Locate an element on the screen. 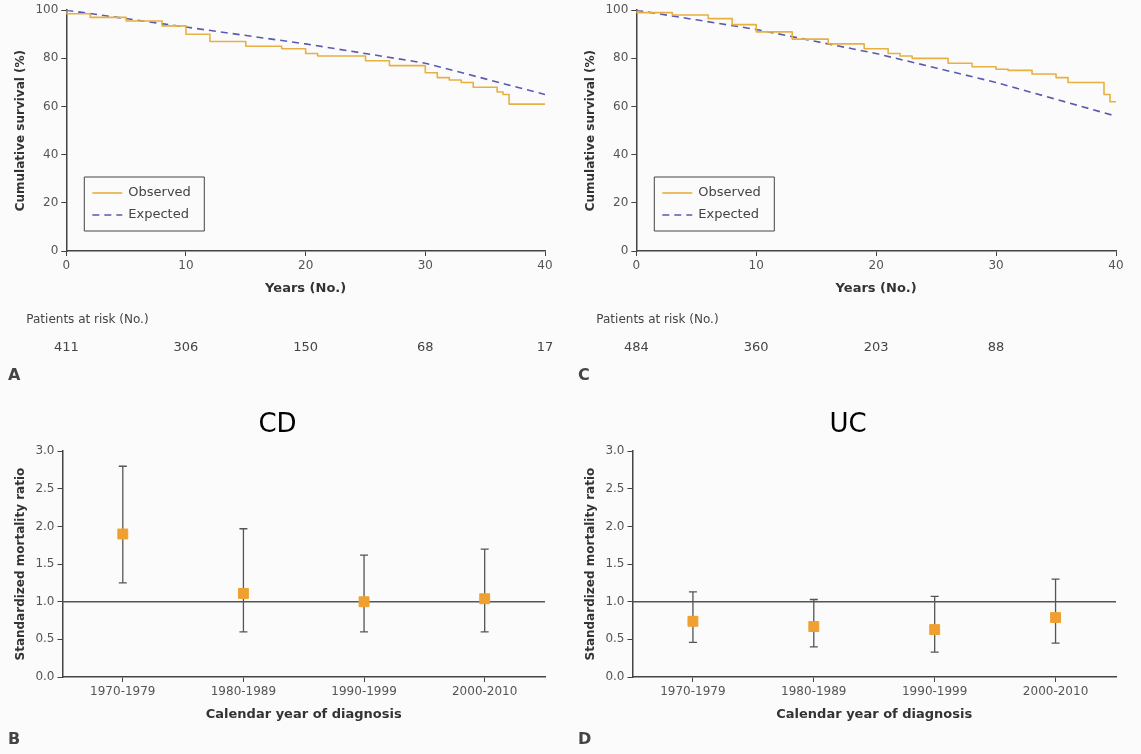 The image size is (1141, 754). chart-title: UC is located at coordinates (848, 423).